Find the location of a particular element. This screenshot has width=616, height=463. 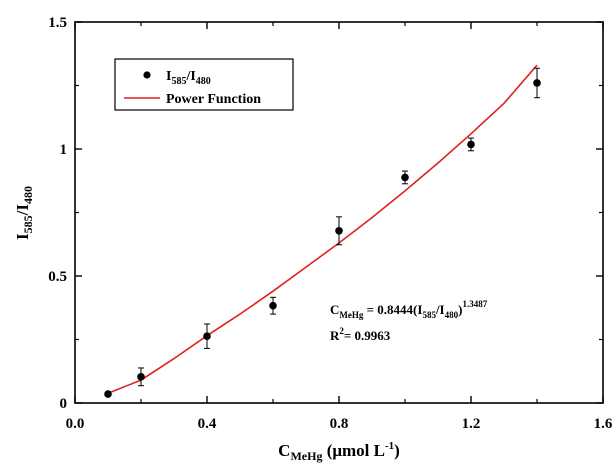

x-axis-title: CMeHg (μmol L-1) is located at coordinates (339, 451).